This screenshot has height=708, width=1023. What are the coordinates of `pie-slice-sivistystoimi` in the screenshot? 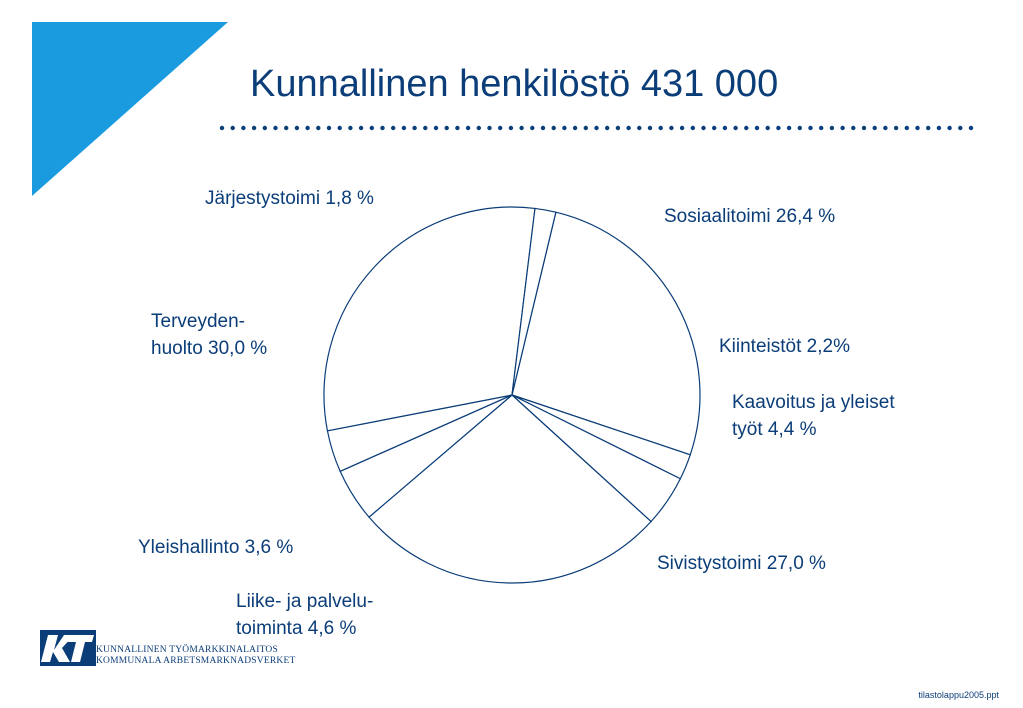 It's located at (510, 489).